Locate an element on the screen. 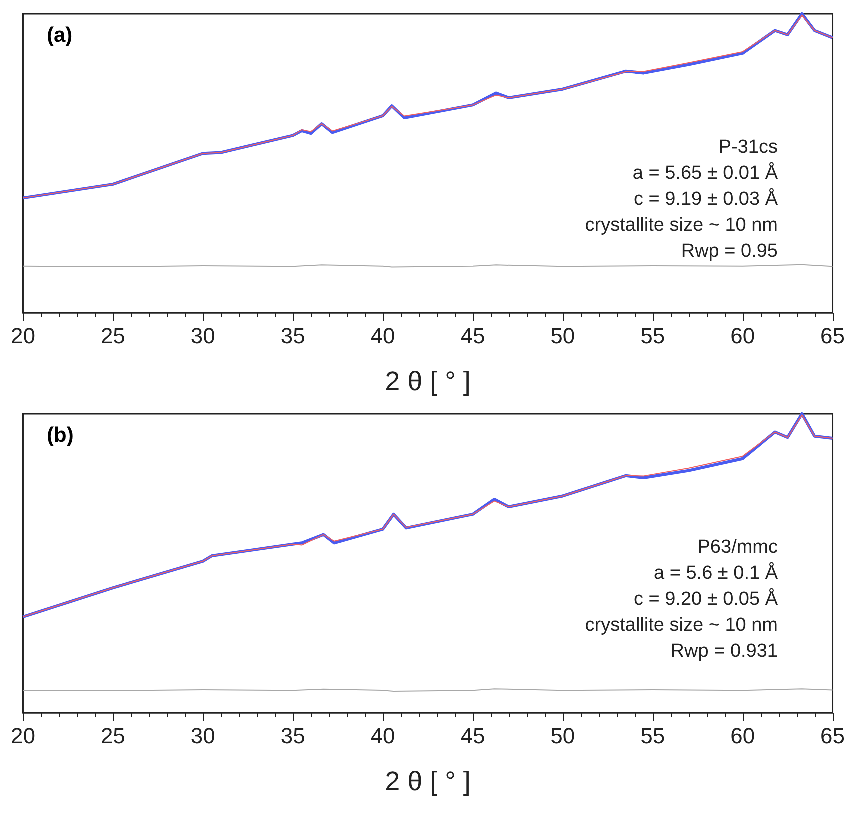 This screenshot has height=823, width=856. annotation: P-31cs is located at coordinates (748, 147).